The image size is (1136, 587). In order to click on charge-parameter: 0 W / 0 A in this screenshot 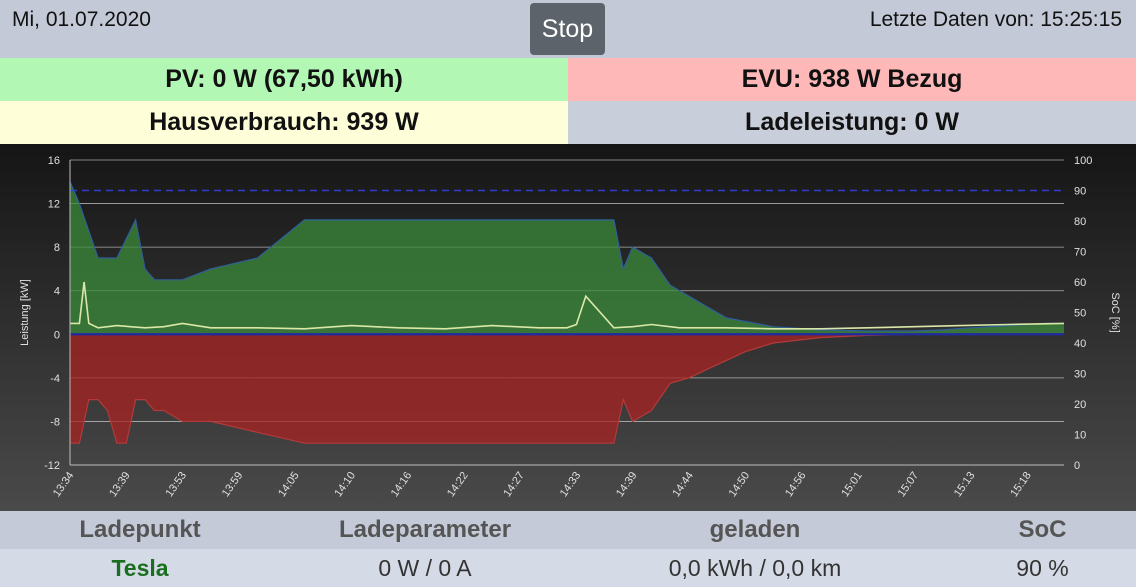, I will do `click(425, 568)`.